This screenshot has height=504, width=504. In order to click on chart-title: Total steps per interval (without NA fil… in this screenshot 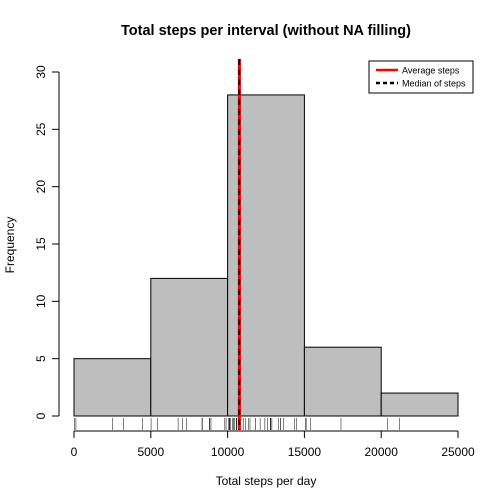, I will do `click(266, 31)`.